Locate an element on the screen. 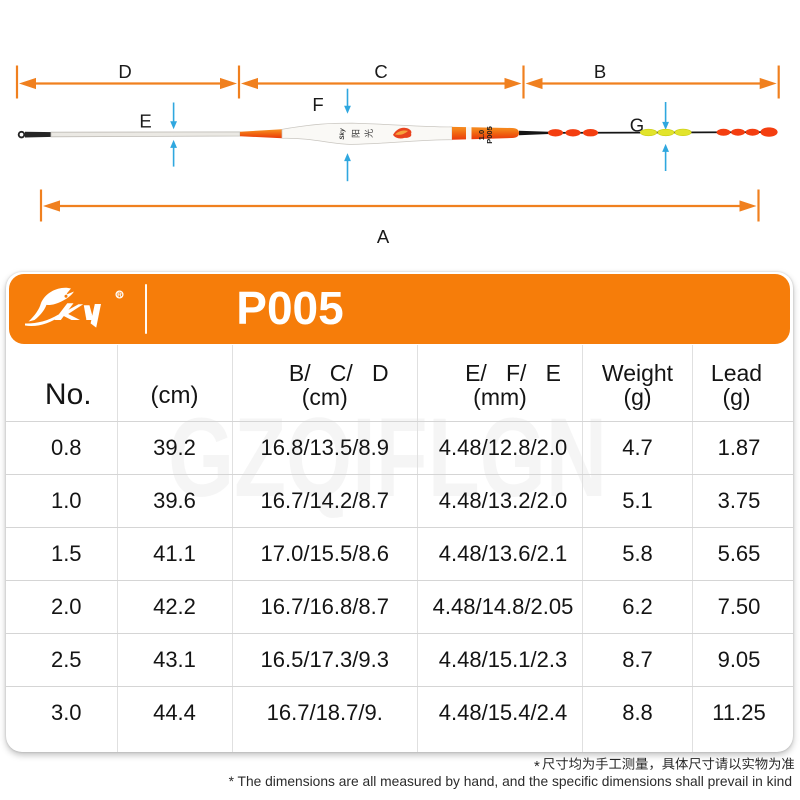  svg-text: G is located at coordinates (637, 125).